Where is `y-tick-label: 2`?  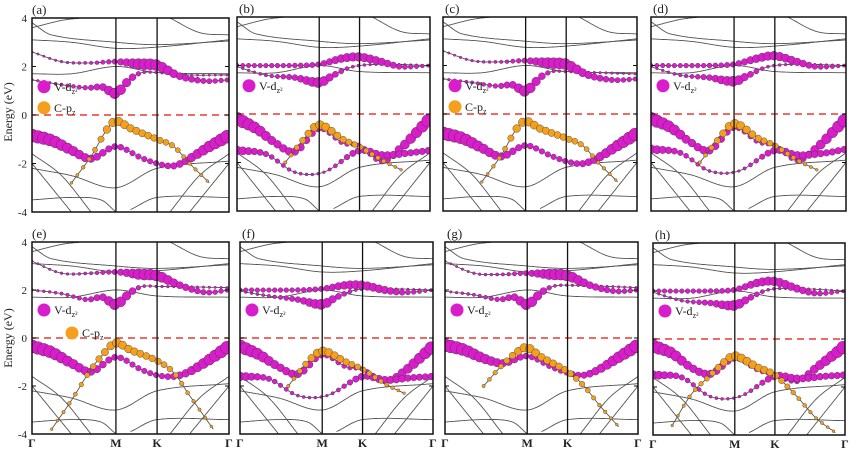
y-tick-label: 2 is located at coordinates (25, 291).